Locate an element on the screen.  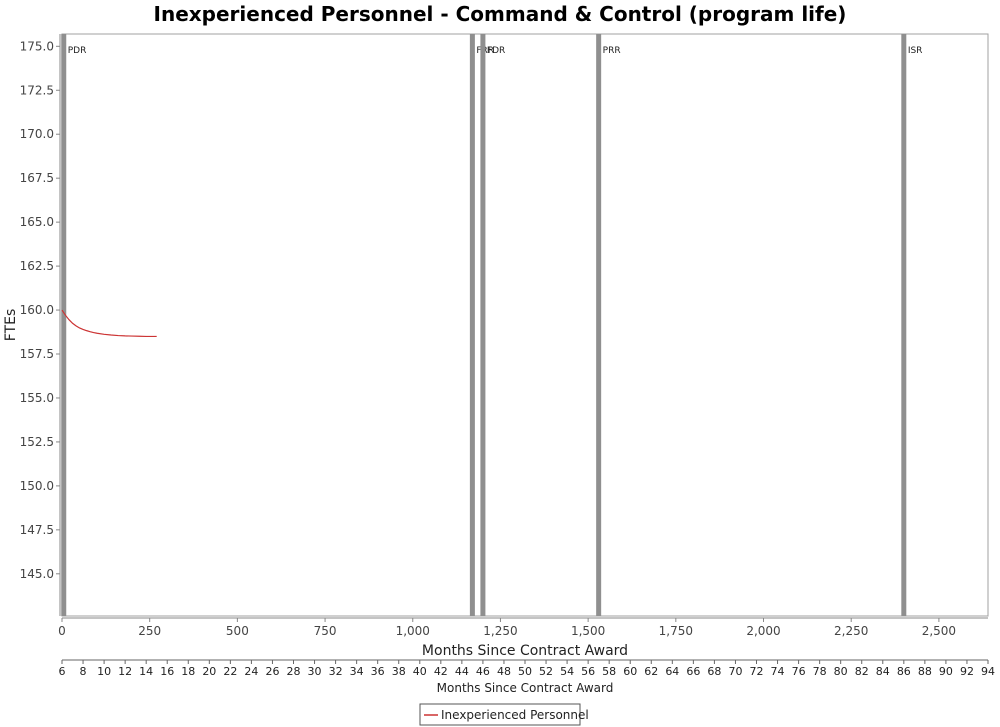
secondary-tick-label: 34 is located at coordinates (357, 671).